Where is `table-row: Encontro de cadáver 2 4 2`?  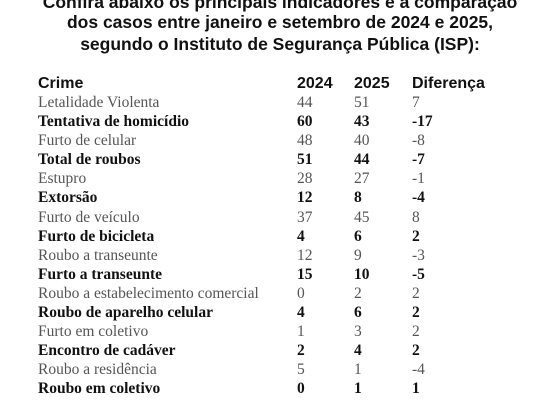 table-row: Encontro de cadáver 2 4 2 is located at coordinates (280, 350).